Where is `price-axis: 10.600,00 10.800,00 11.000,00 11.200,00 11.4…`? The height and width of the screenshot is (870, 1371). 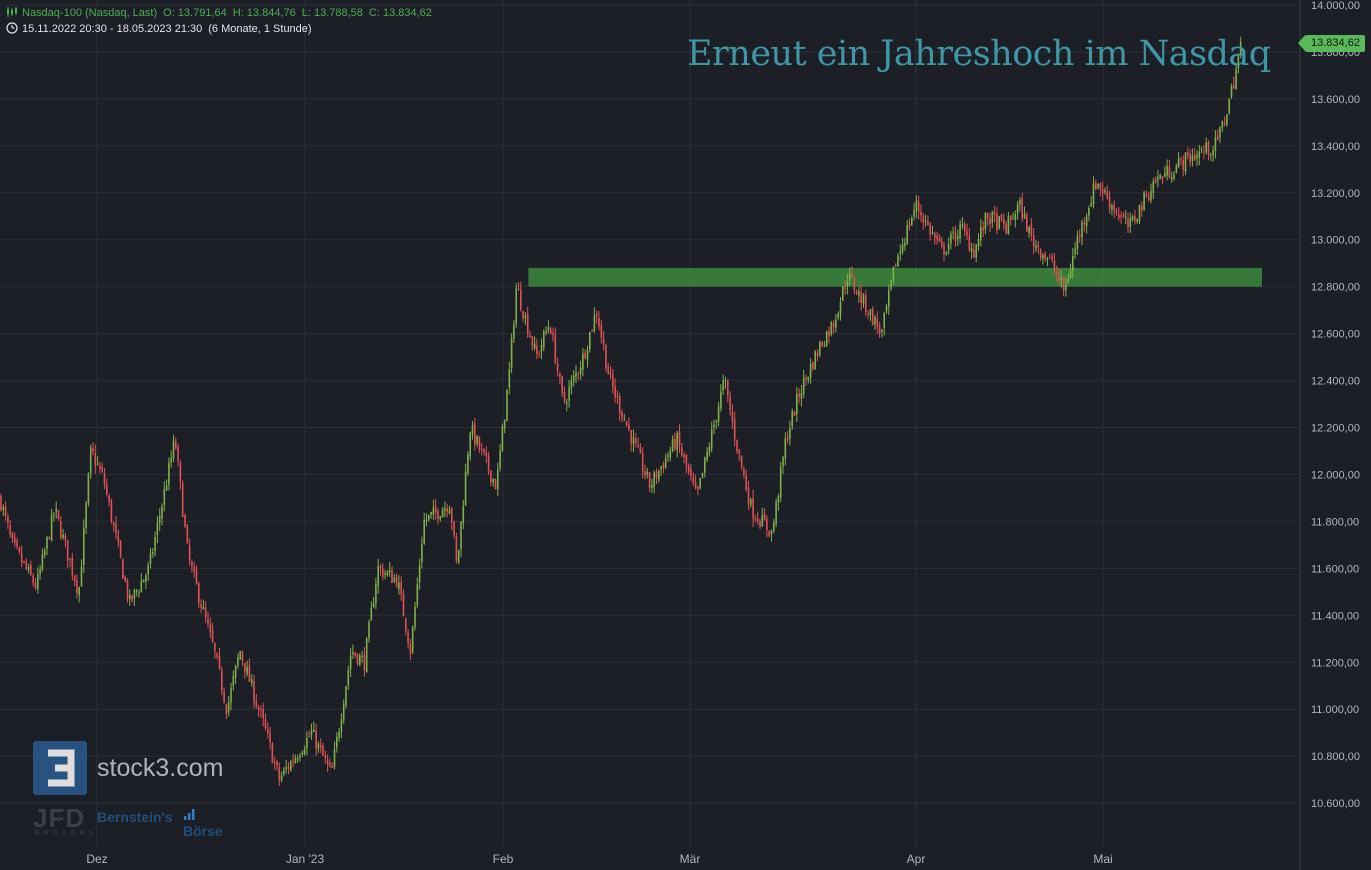 price-axis: 10.600,00 10.800,00 11.000,00 11.200,00 11.4… is located at coordinates (1335, 405).